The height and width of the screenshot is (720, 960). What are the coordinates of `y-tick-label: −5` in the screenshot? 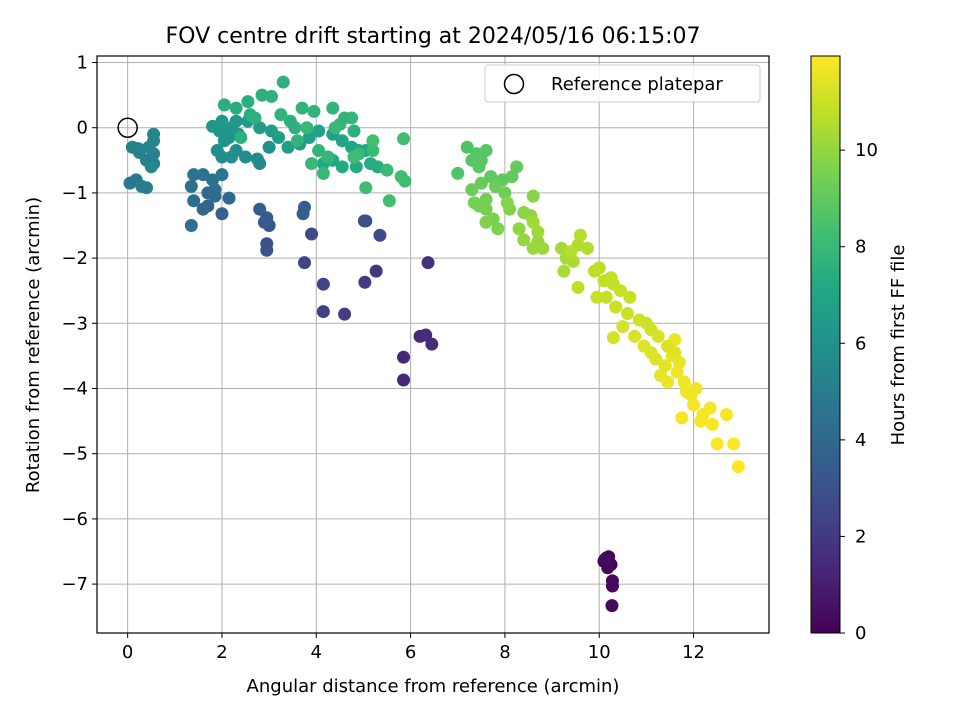 It's located at (74, 454).